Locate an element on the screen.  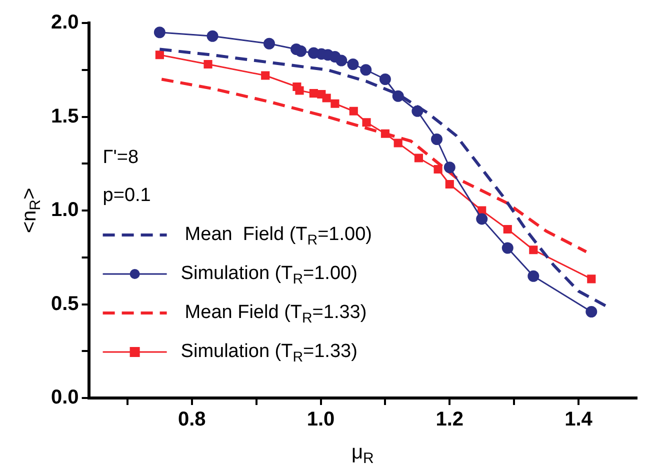
x-tick-label: 0.8 is located at coordinates (192, 419).